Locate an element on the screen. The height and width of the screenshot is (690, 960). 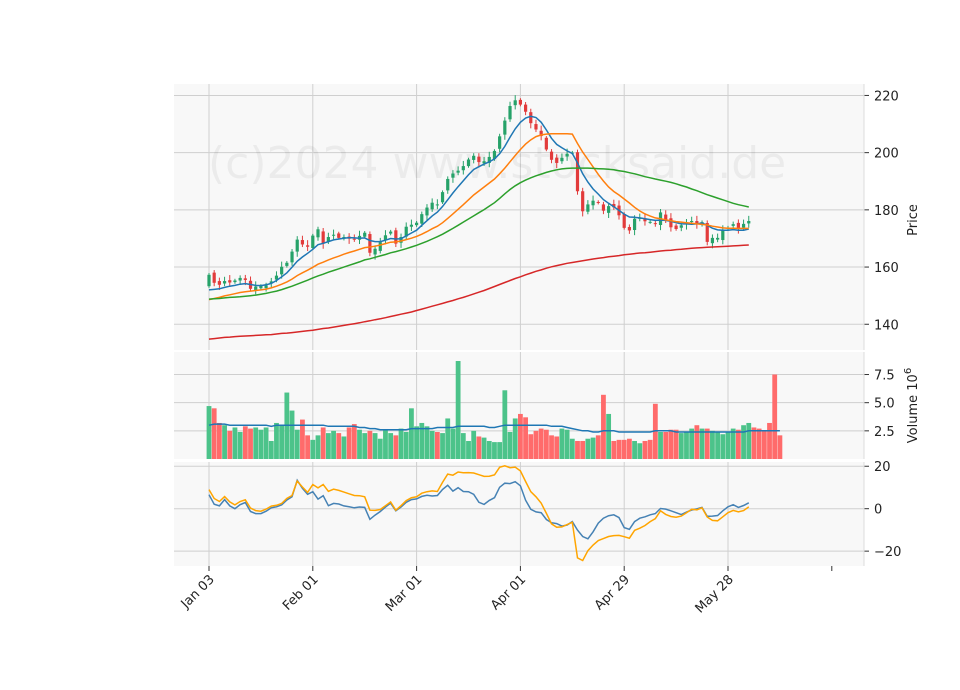
price-axis-label: Price is located at coordinates (913, 220).